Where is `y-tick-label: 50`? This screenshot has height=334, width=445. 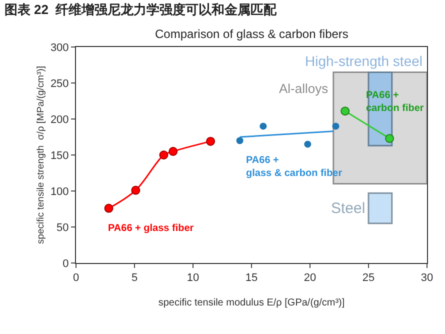
y-tick-label: 50 is located at coordinates (62, 228).